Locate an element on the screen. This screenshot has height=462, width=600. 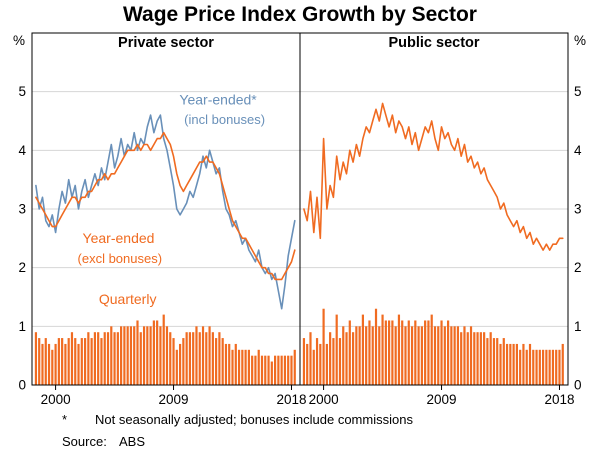
svg-text: Private sector is located at coordinates (166, 43).